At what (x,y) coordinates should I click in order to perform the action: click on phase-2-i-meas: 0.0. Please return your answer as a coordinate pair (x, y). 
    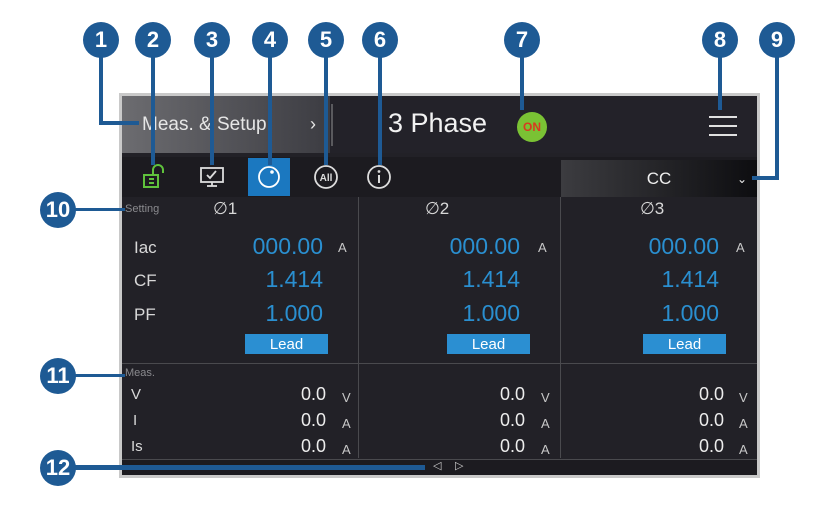
    Looking at the image, I should click on (512, 420).